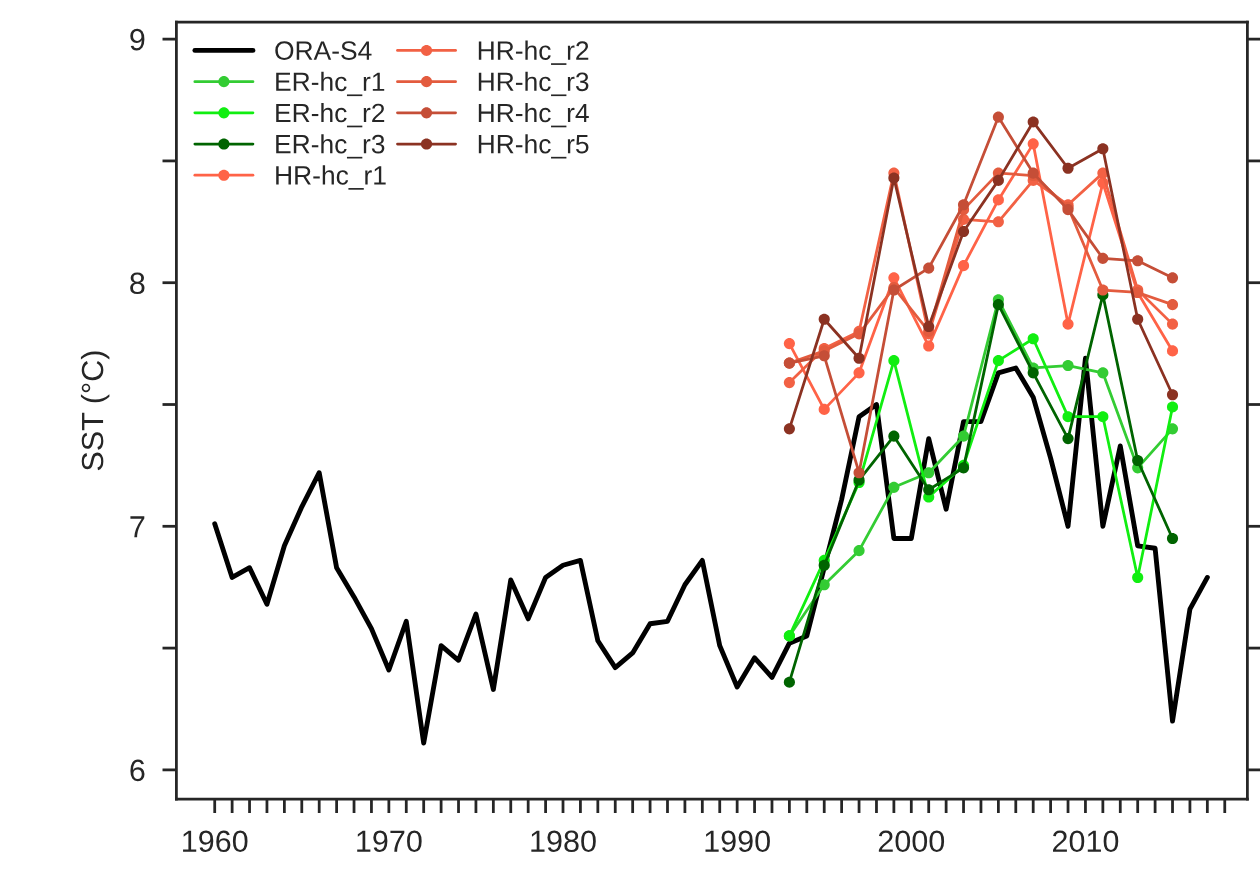  I want to click on y-tick-label: 7, so click(137, 527).